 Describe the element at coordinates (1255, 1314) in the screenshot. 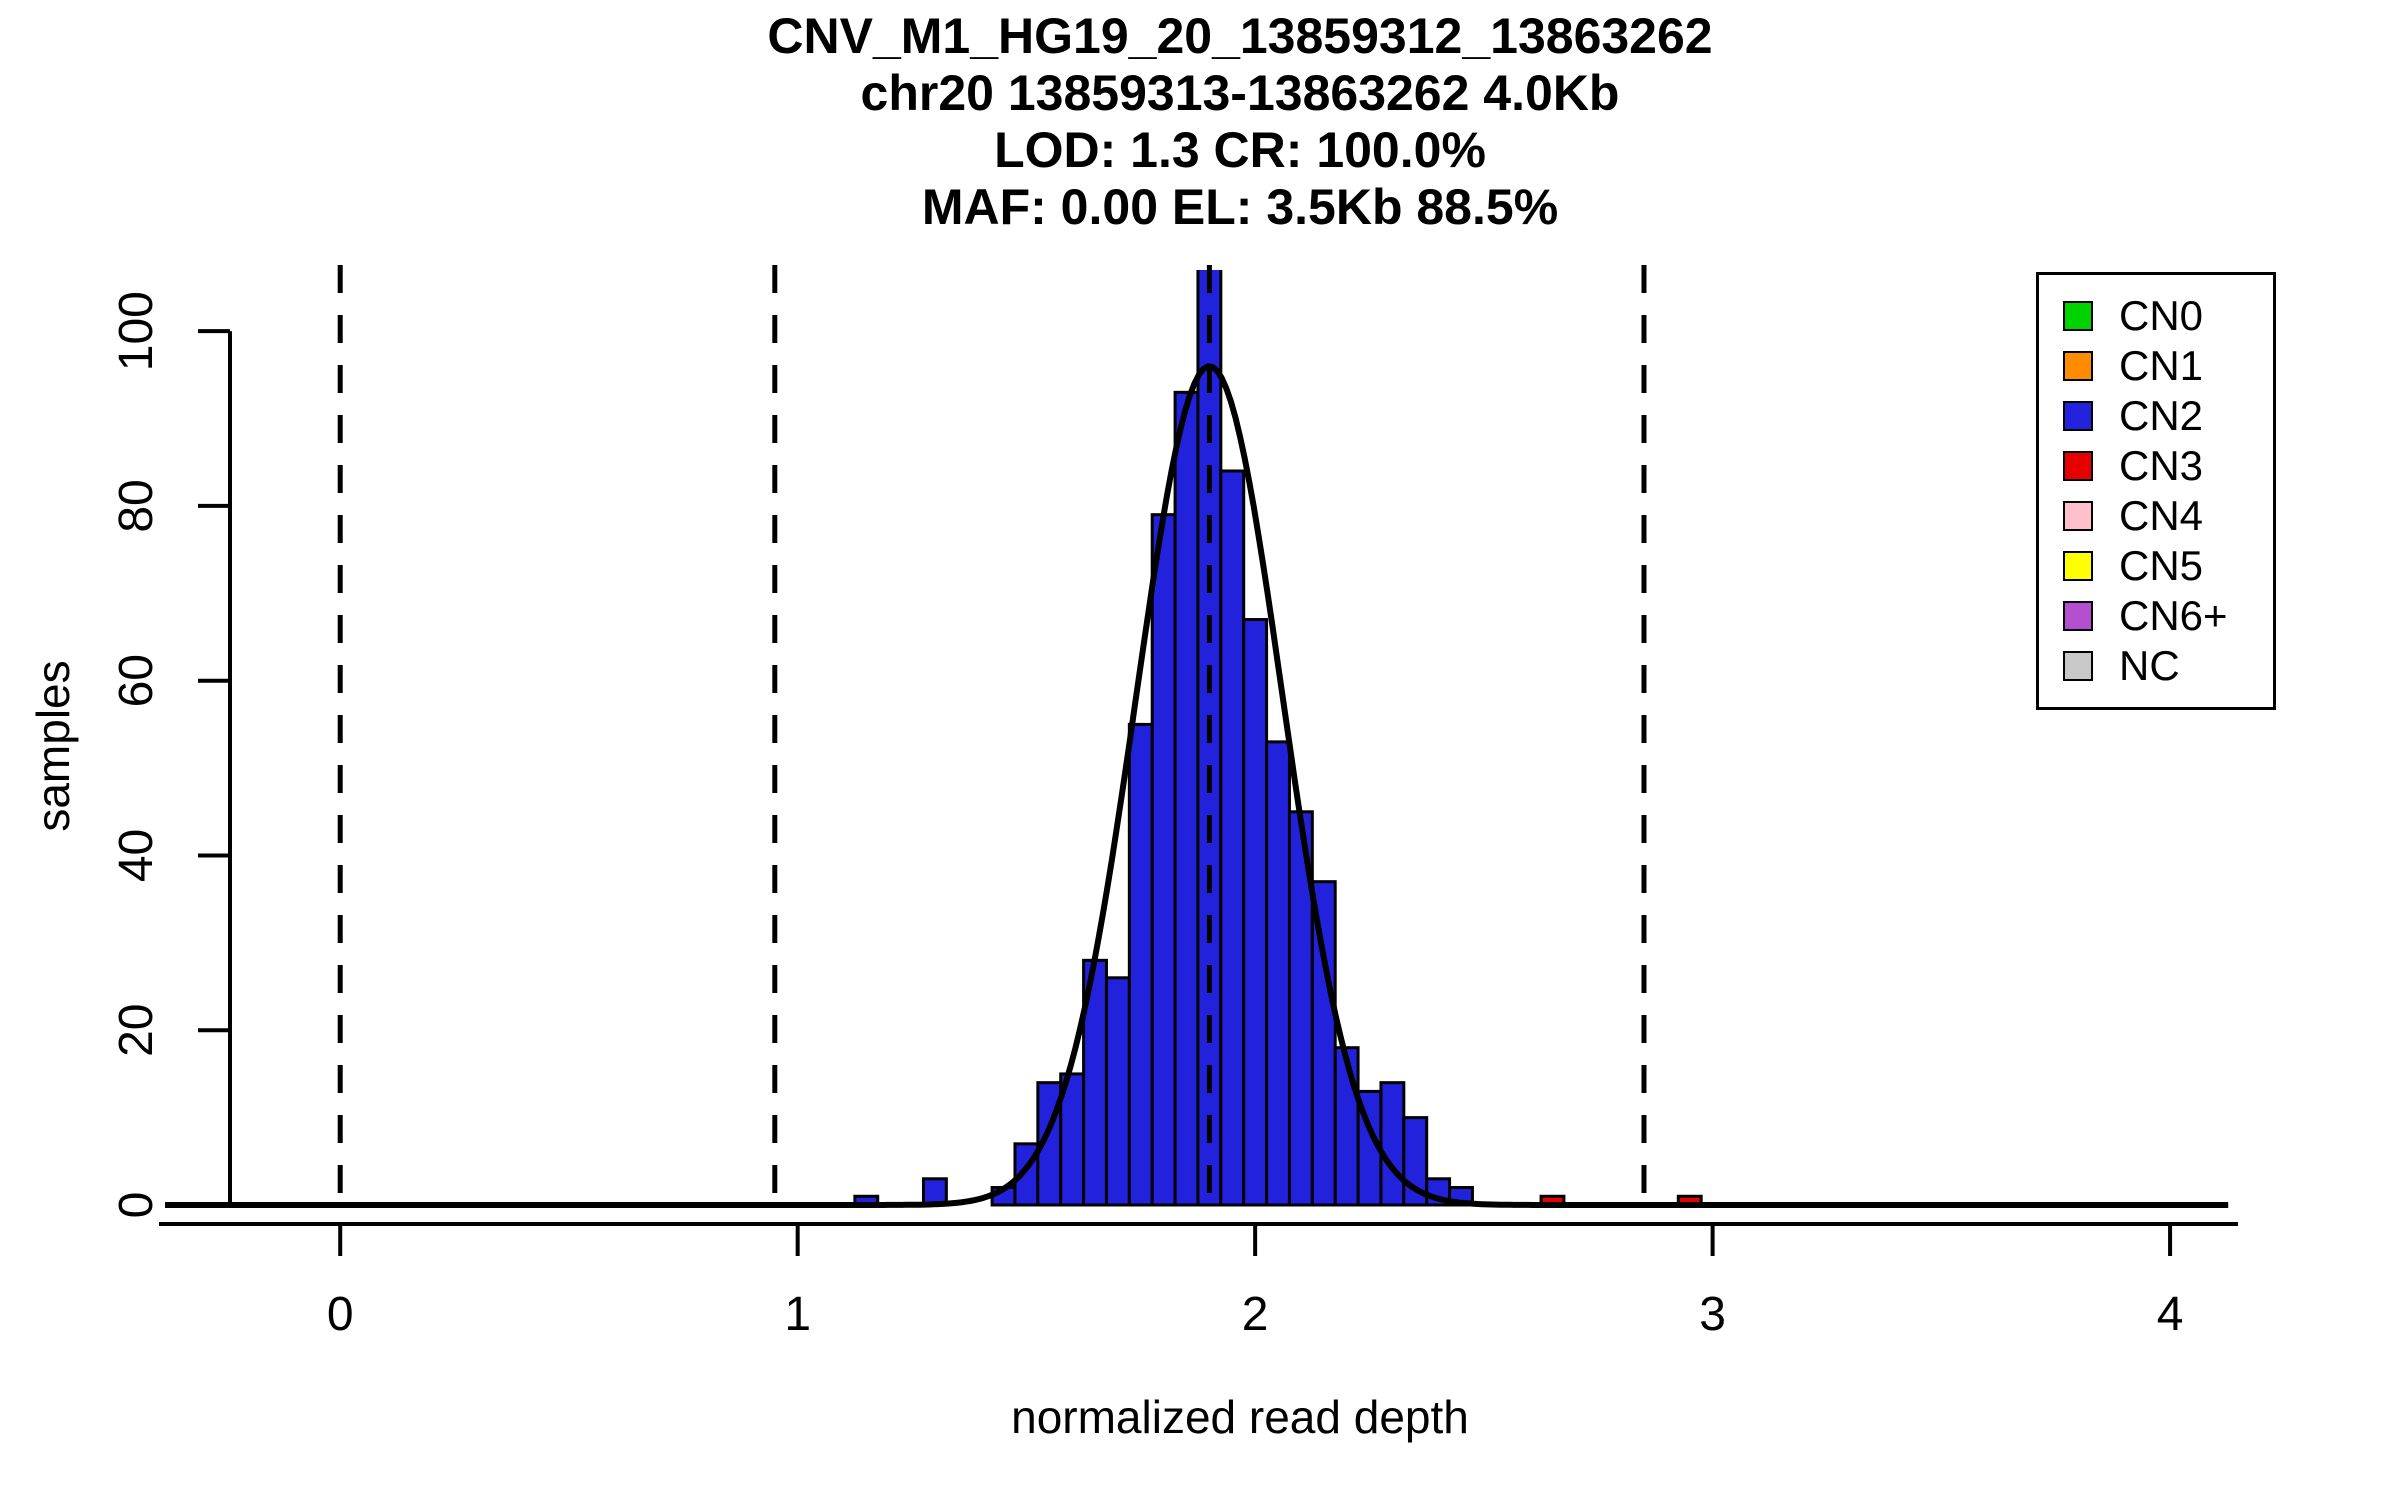

I see `x-axis-tick-label: 2` at that location.